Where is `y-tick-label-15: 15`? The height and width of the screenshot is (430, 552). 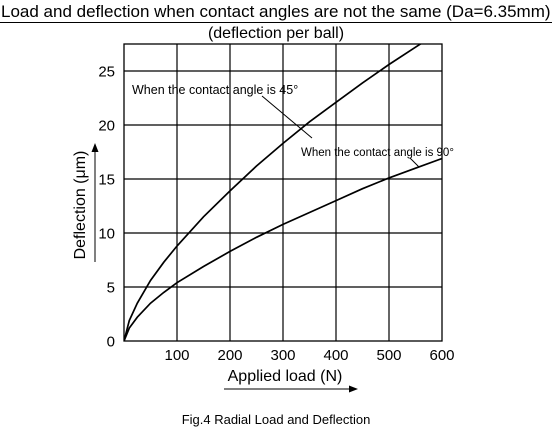 y-tick-label-15: 15 is located at coordinates (106, 180).